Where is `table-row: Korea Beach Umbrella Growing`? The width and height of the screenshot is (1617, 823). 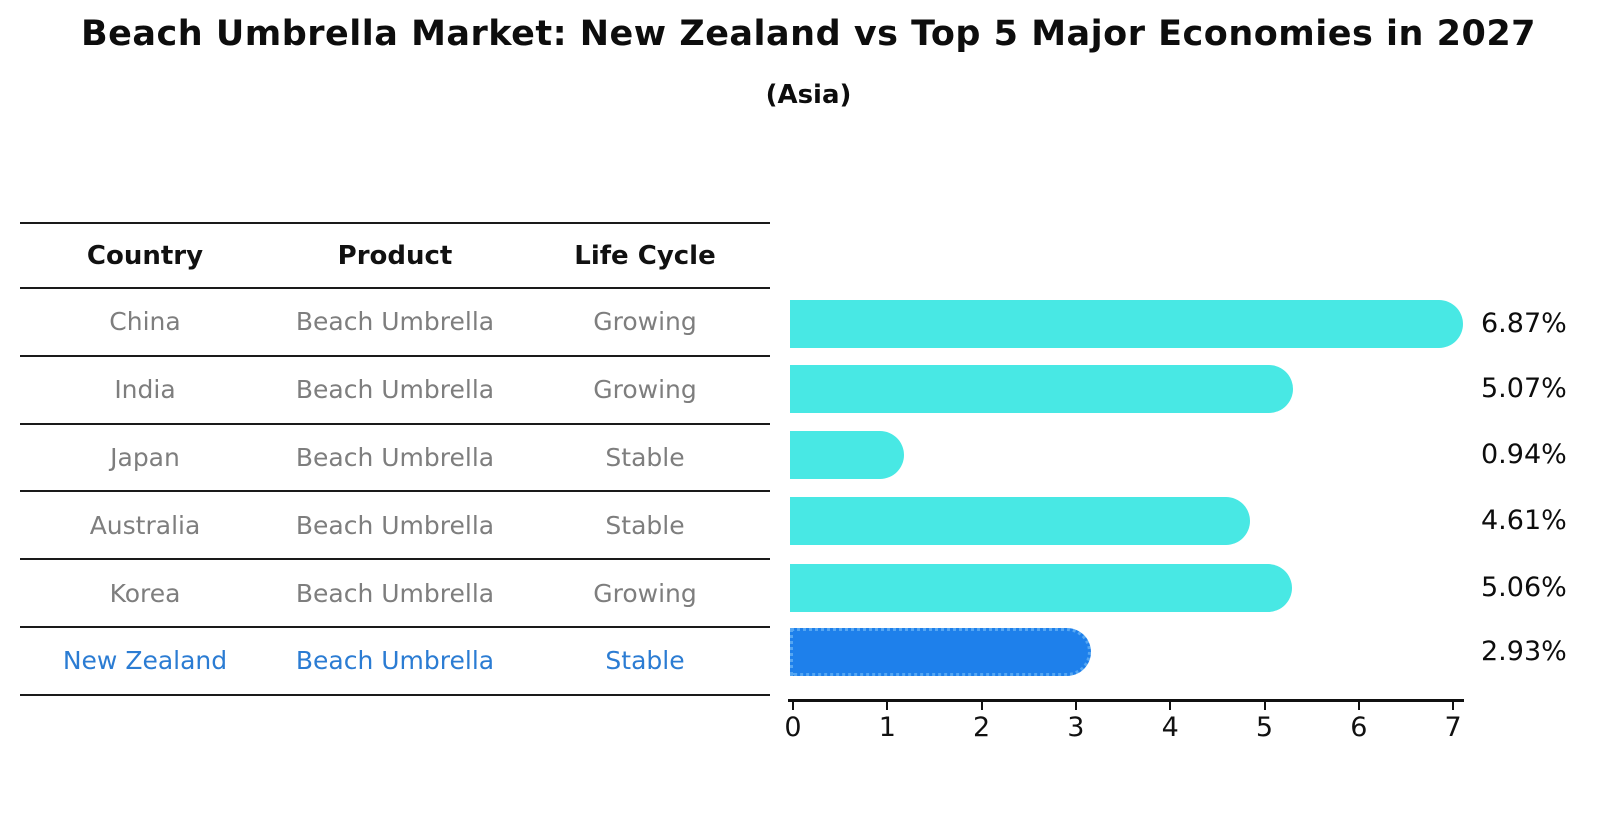
table-row: Korea Beach Umbrella Growing is located at coordinates (395, 594).